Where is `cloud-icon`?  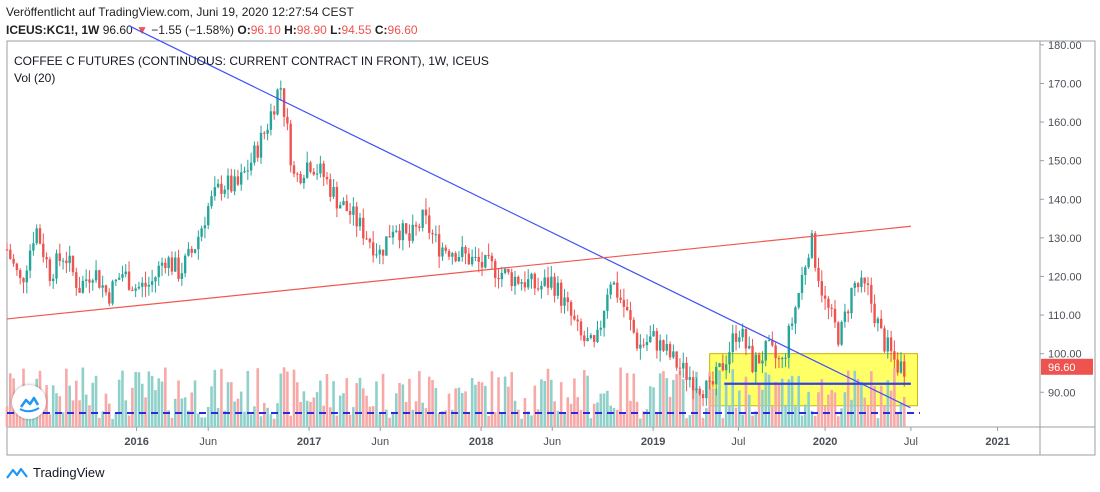
cloud-icon is located at coordinates (29, 404).